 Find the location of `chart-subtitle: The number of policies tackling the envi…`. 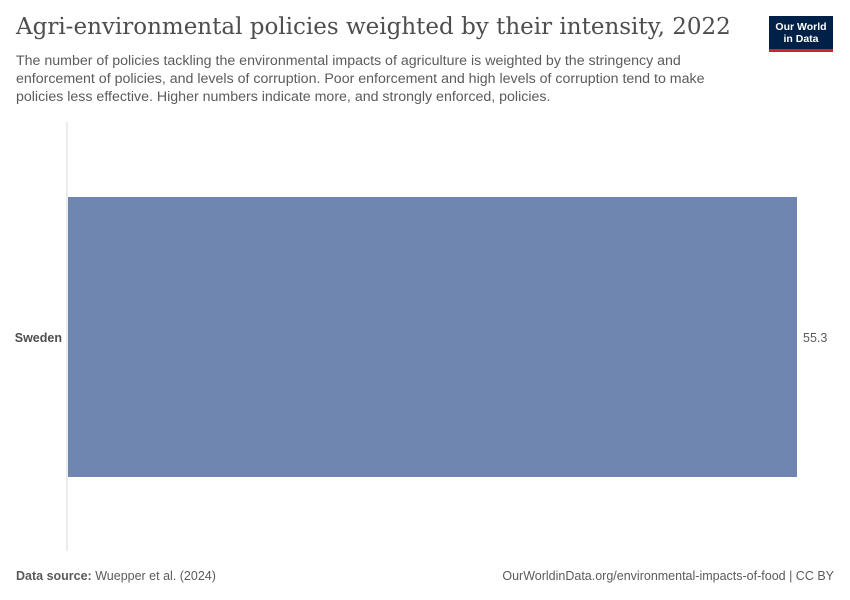

chart-subtitle: The number of policies tackling the envi… is located at coordinates (360, 79).